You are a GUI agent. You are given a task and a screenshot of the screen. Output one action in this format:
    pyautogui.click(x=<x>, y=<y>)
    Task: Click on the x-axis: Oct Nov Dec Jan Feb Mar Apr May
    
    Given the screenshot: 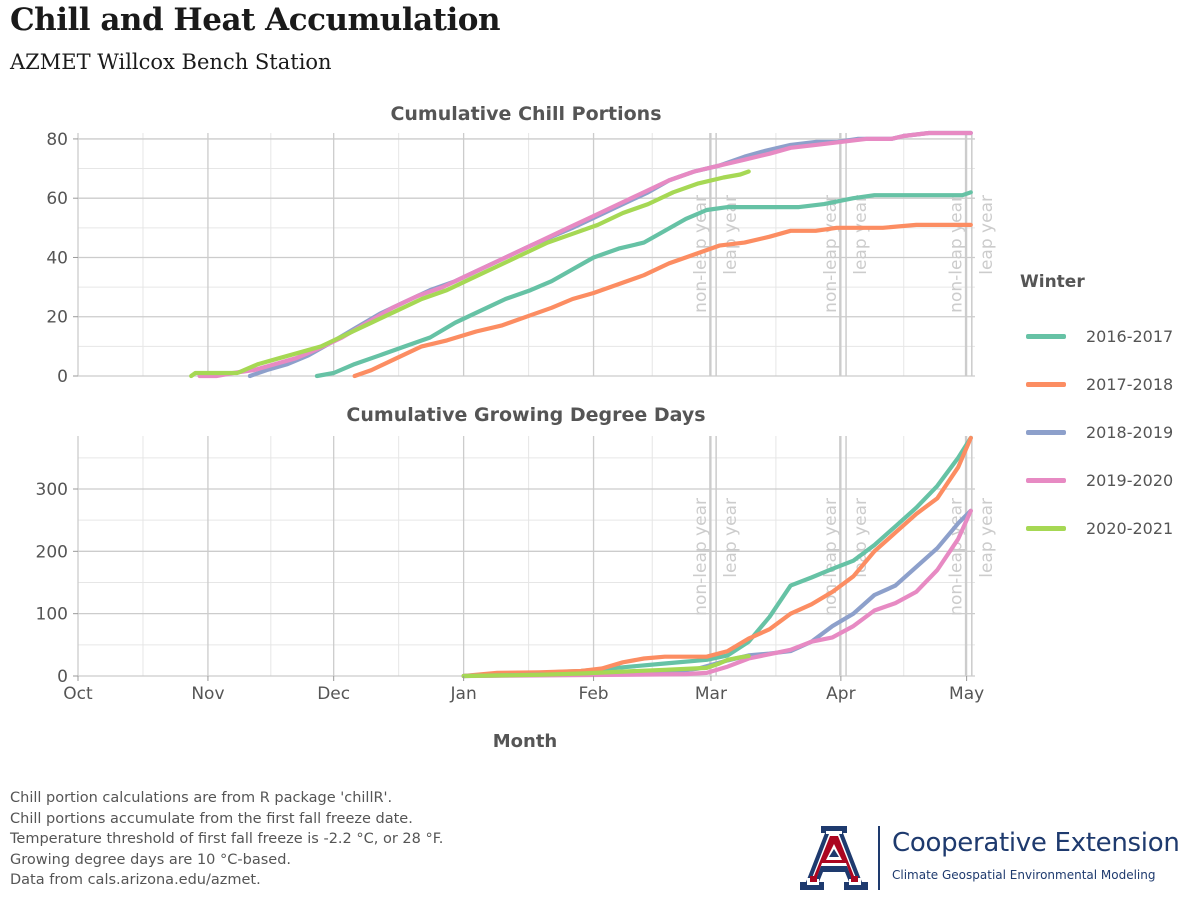 What is the action you would take?
    pyautogui.click(x=523, y=690)
    